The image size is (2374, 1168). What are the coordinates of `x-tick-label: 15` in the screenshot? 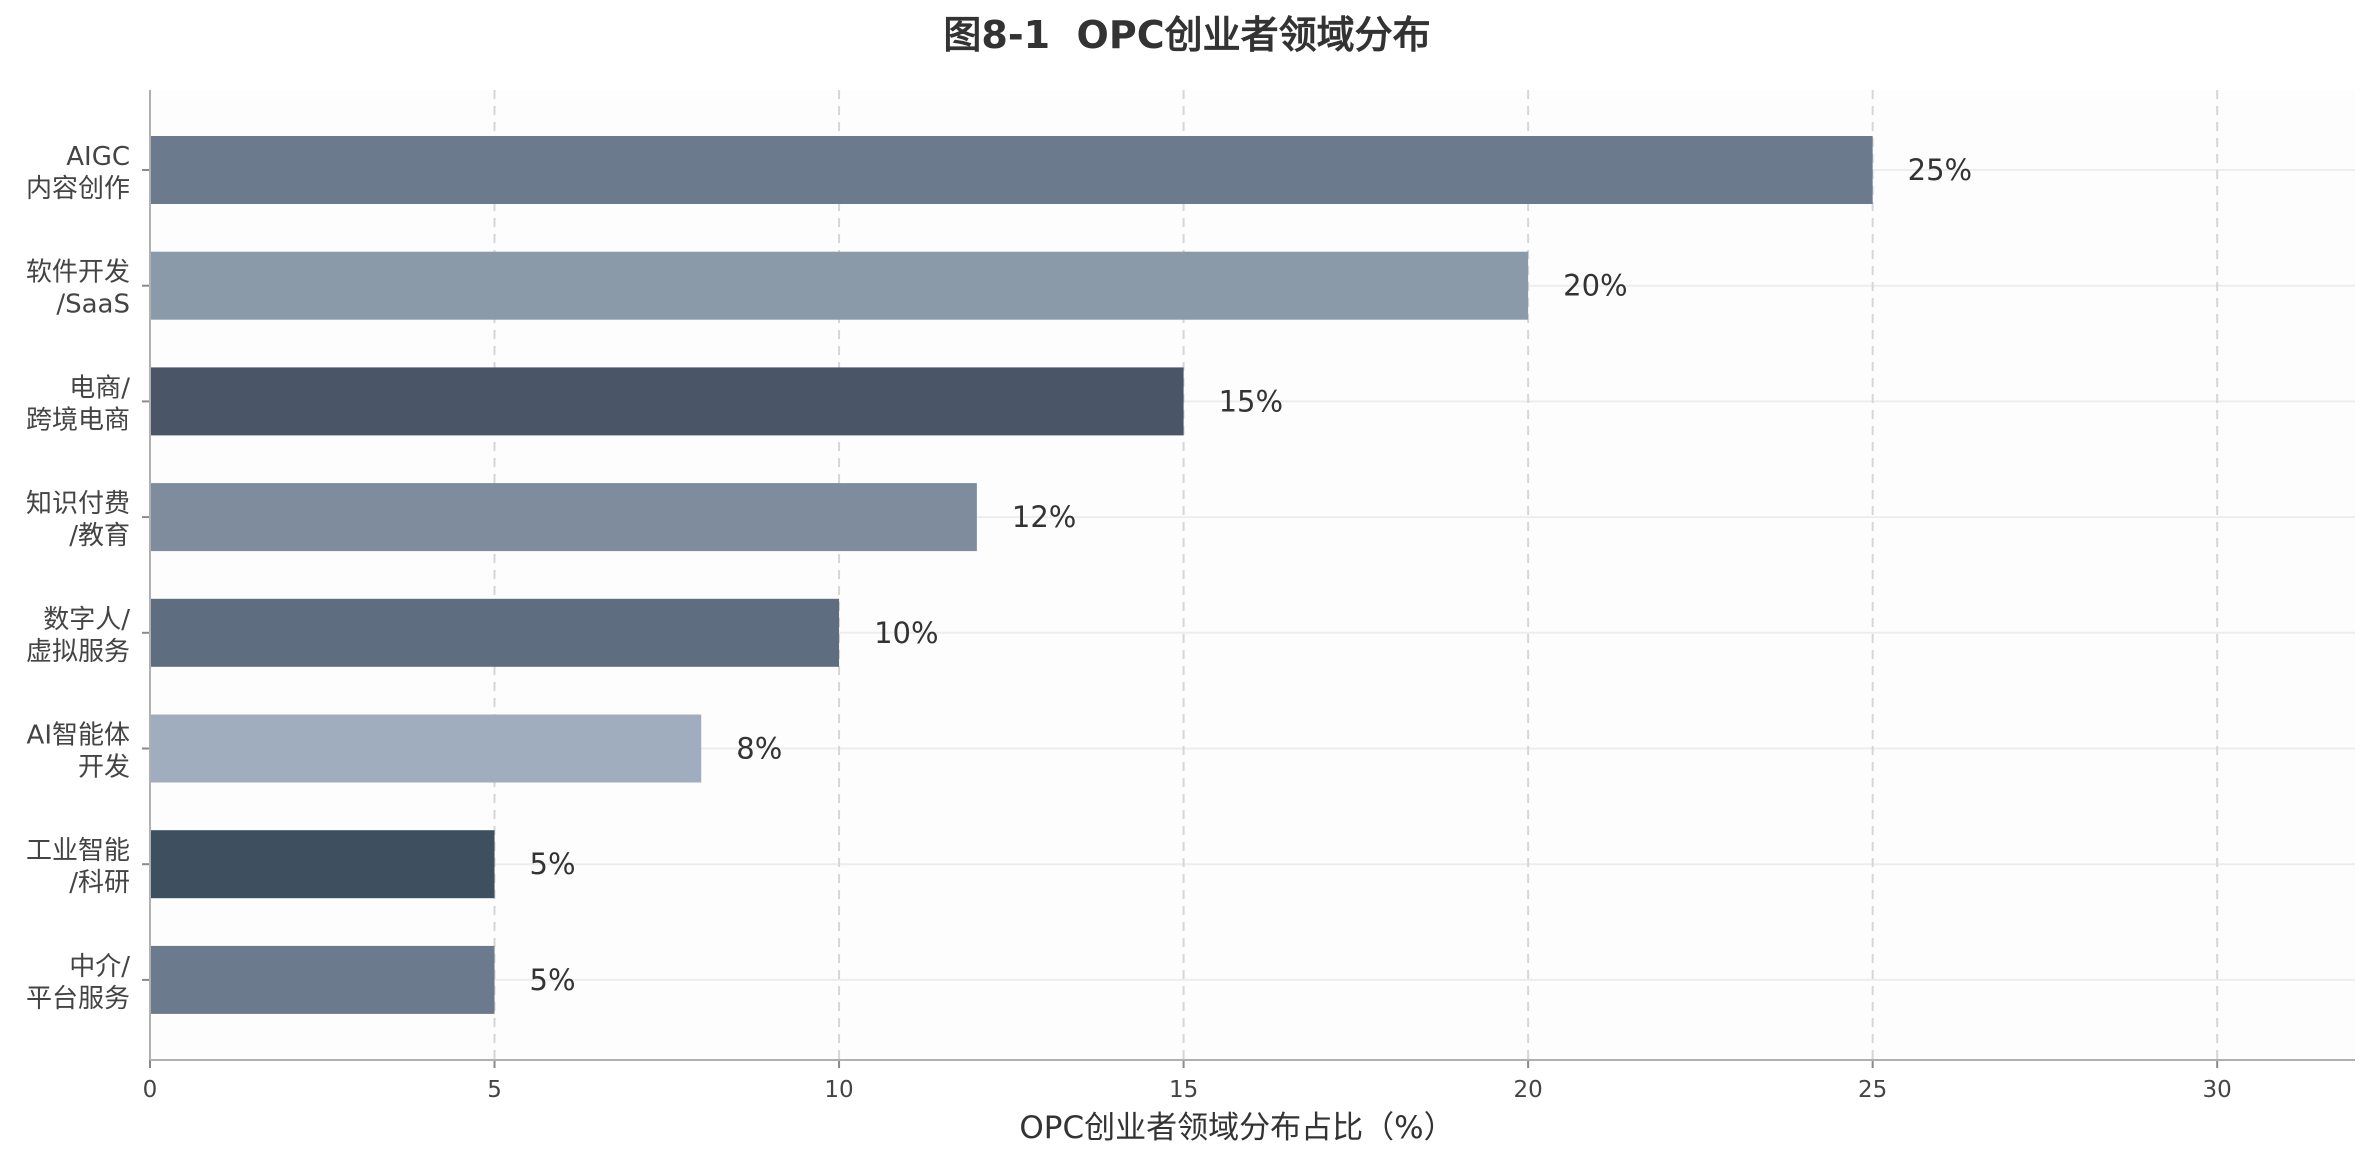 It's located at (1183, 1090).